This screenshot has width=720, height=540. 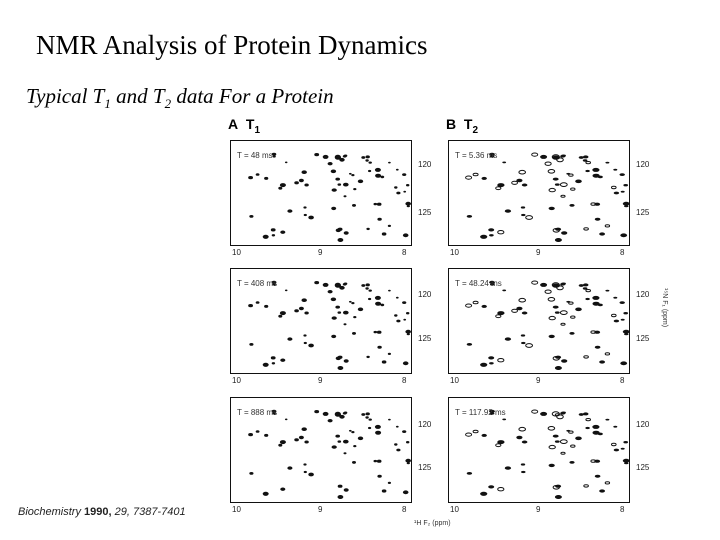 I want to click on x-tick-right-r3-8: 8, so click(x=622, y=509).